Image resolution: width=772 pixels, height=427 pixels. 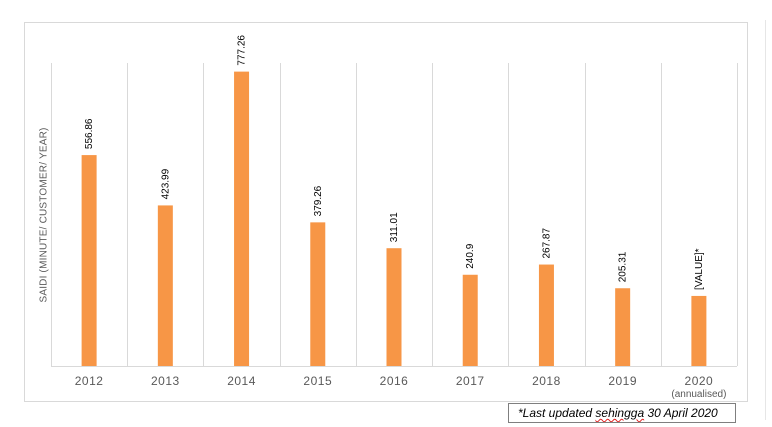 What do you see at coordinates (699, 381) in the screenshot?
I see `x-tick-label: 2020` at bounding box center [699, 381].